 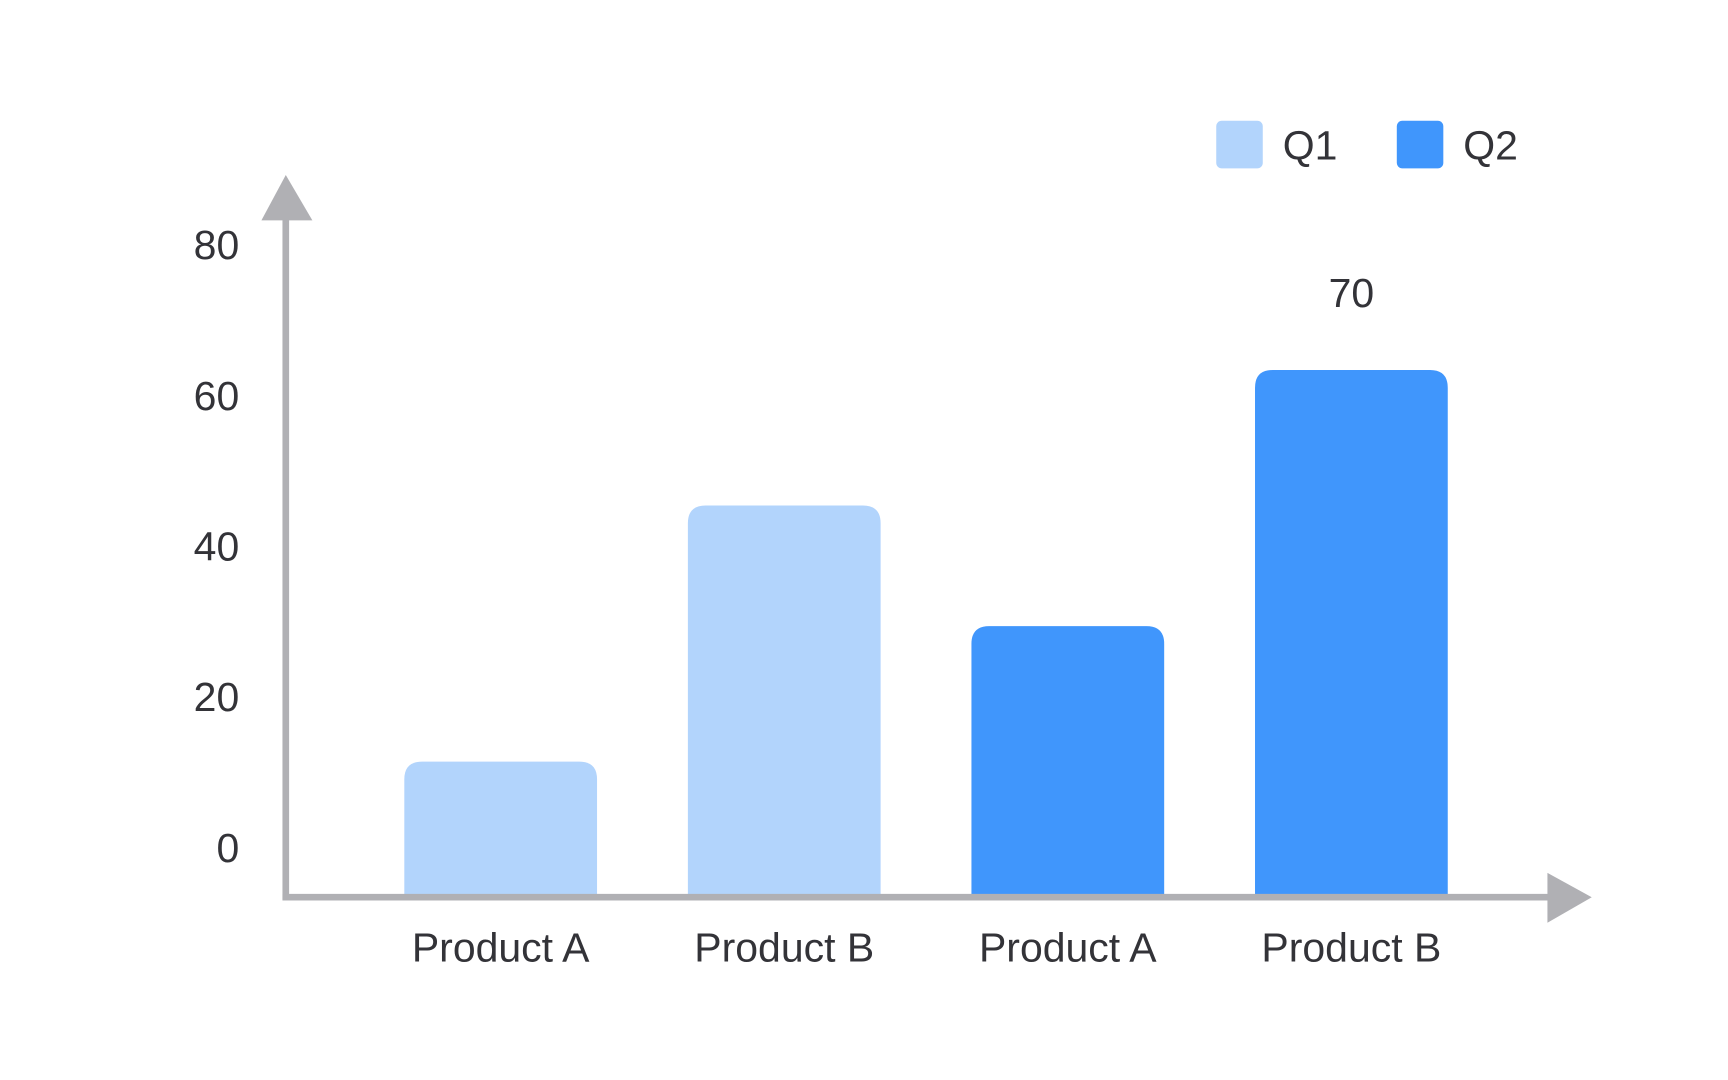 I want to click on y-tick-label: 40, so click(x=217, y=546).